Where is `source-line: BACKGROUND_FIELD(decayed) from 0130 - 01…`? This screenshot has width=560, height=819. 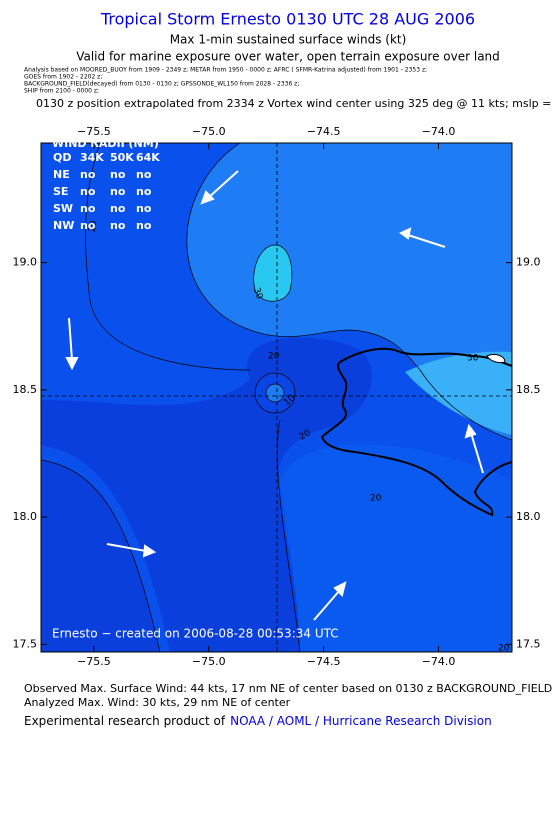 source-line: BACKGROUND_FIELD(decayed) from 0130 - 01… is located at coordinates (161, 84).